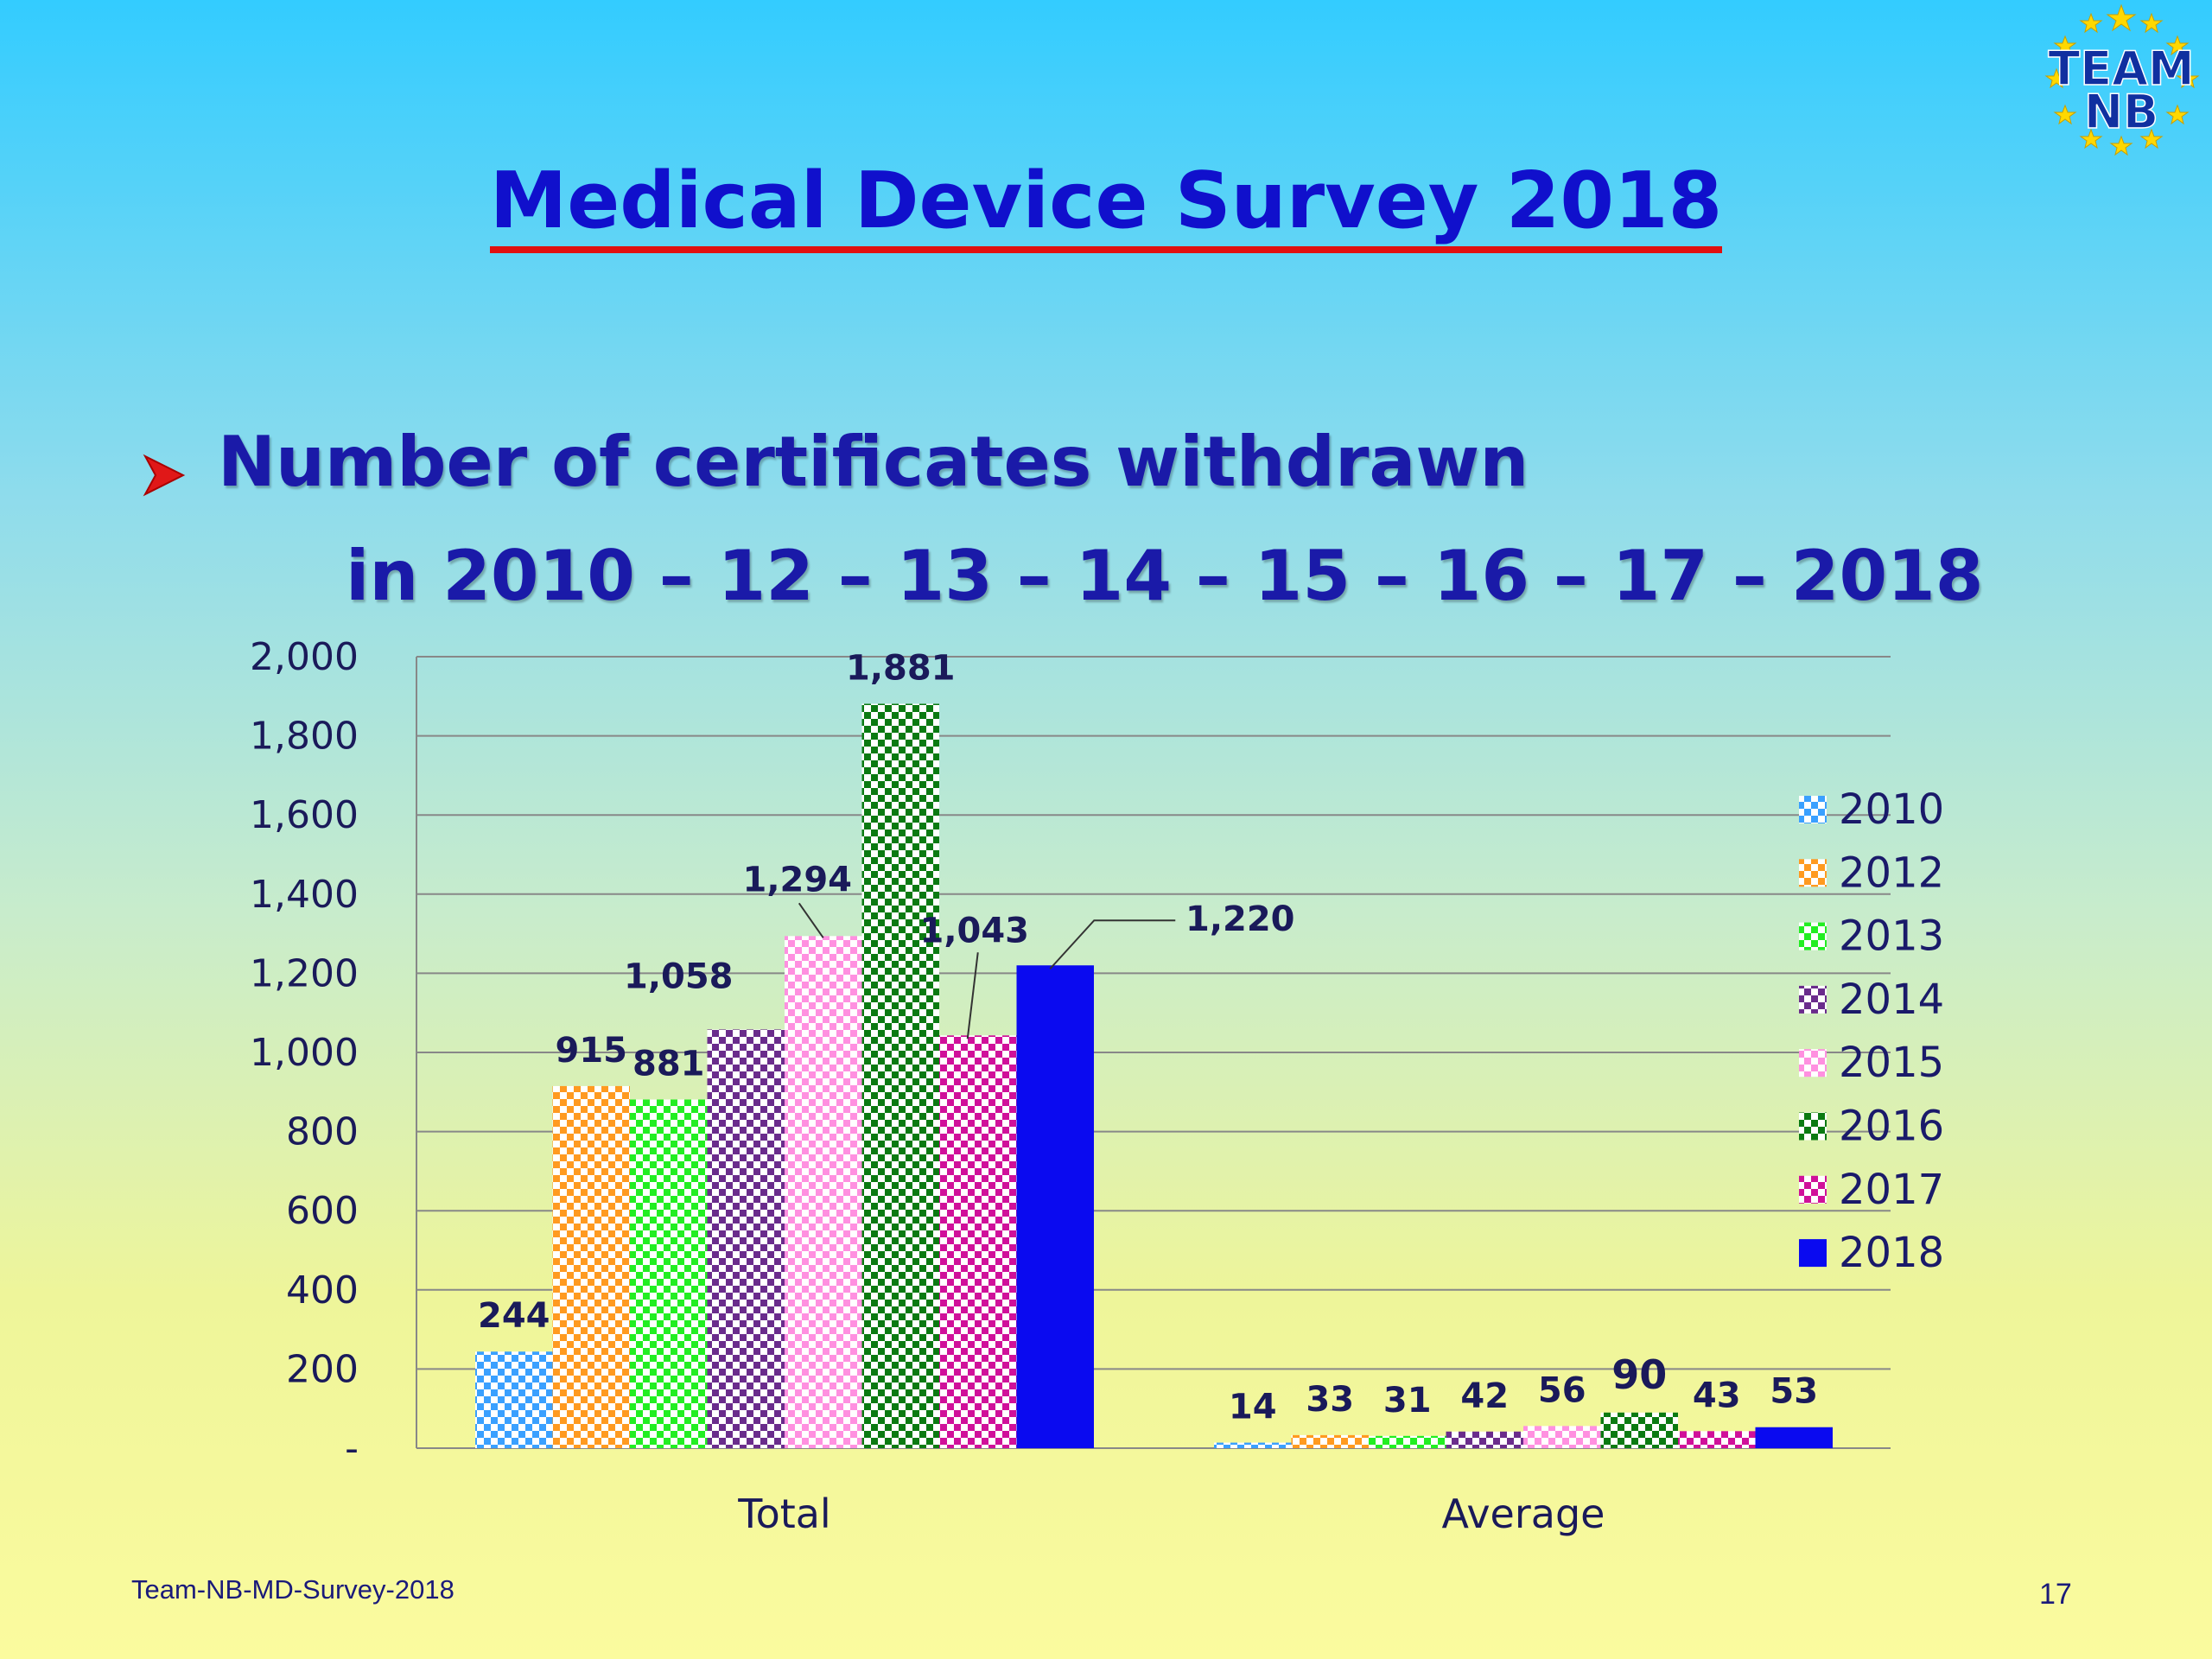  What do you see at coordinates (1813, 809) in the screenshot?
I see `legend-swatch-2010` at bounding box center [1813, 809].